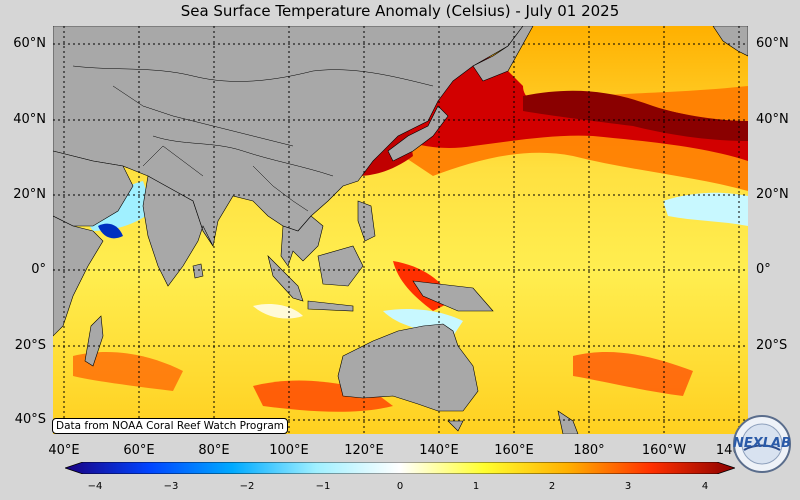  Describe the element at coordinates (400, 486) in the screenshot. I see `colorbar-tick: 0` at that location.